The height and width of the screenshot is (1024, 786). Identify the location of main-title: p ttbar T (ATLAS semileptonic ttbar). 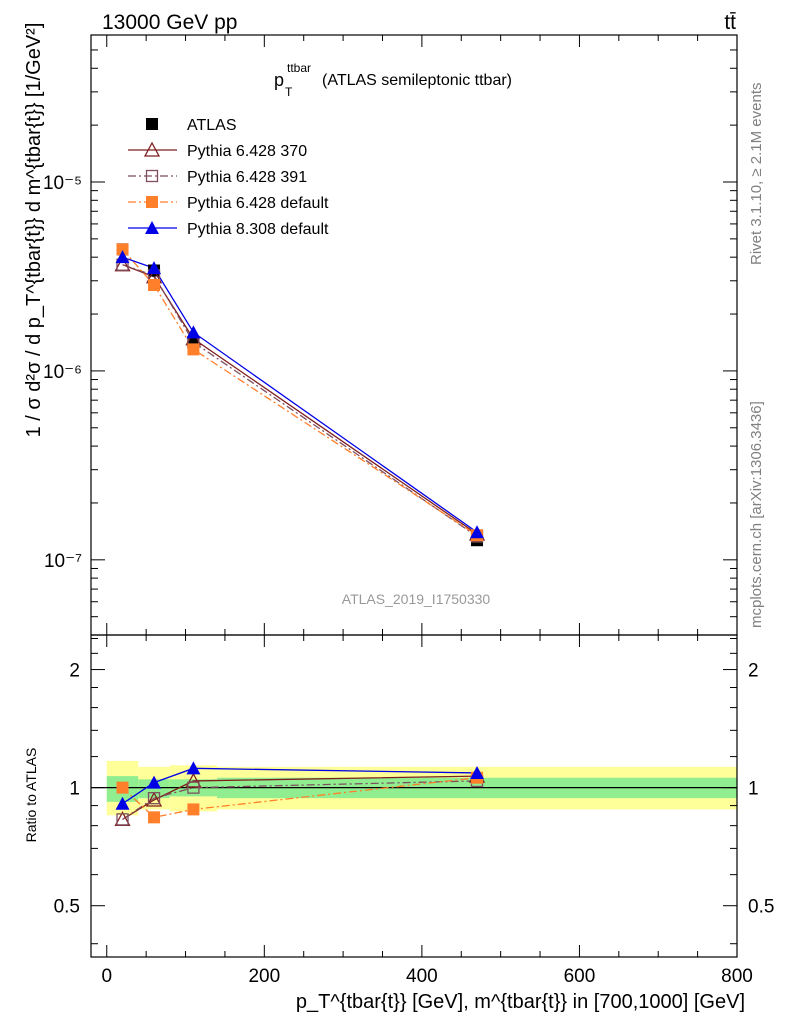
(393, 80).